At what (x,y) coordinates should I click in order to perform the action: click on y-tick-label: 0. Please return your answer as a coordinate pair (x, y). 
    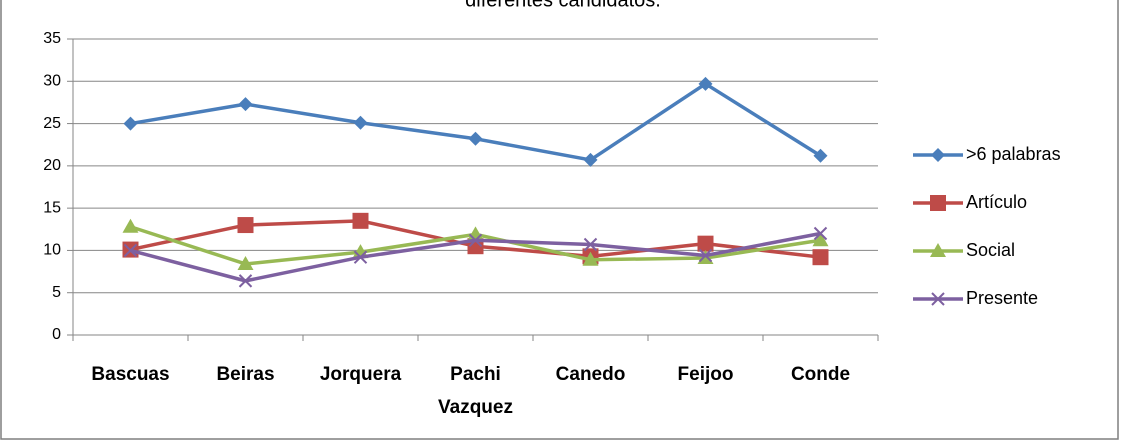
    Looking at the image, I should click on (56, 334).